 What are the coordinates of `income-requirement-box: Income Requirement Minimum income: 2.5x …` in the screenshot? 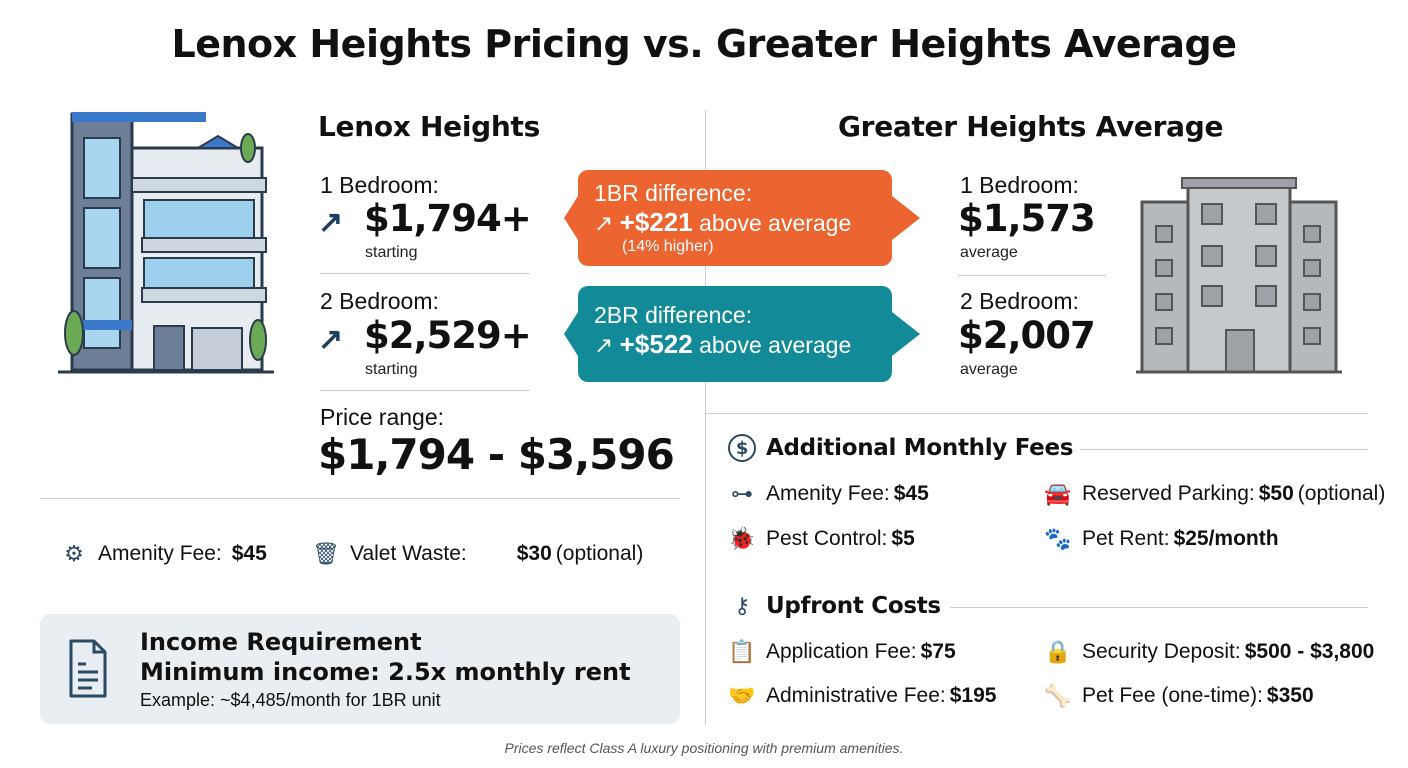 It's located at (360, 669).